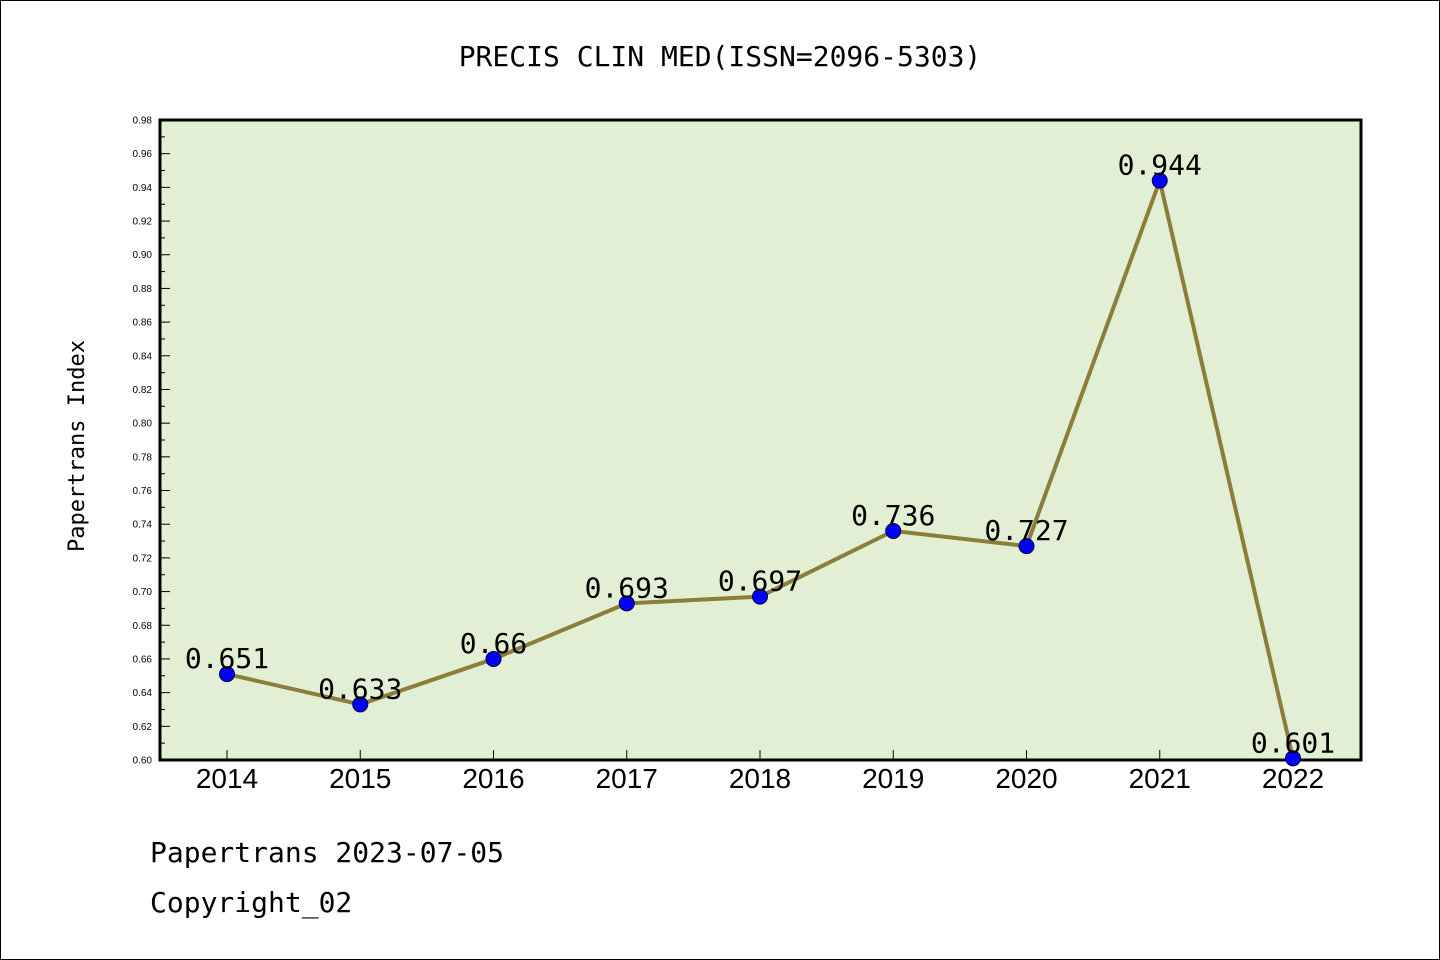  Describe the element at coordinates (143, 289) in the screenshot. I see `y-tick-label: 0.88` at that location.